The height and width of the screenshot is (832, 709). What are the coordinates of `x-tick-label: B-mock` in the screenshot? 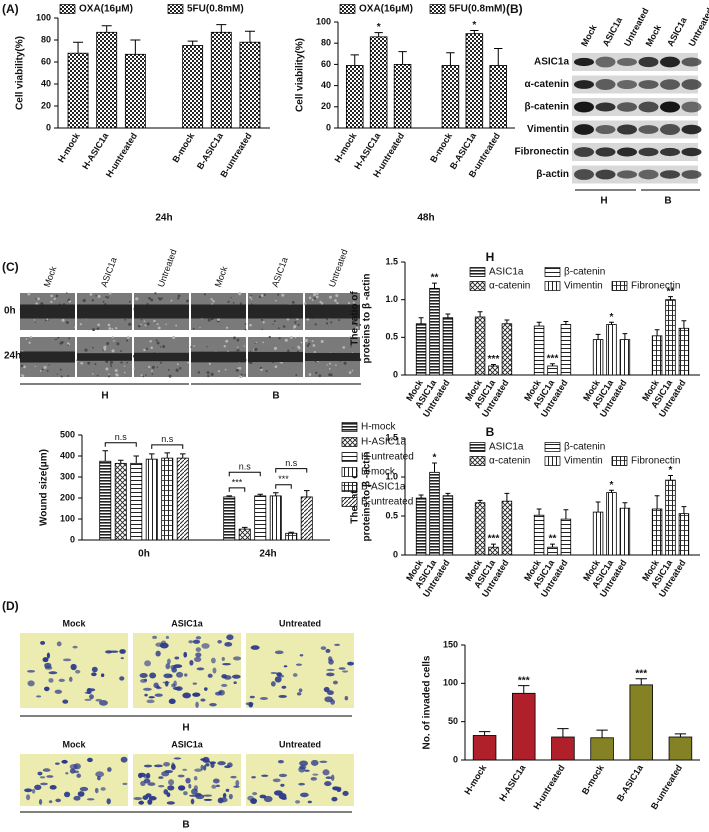 It's located at (183, 147).